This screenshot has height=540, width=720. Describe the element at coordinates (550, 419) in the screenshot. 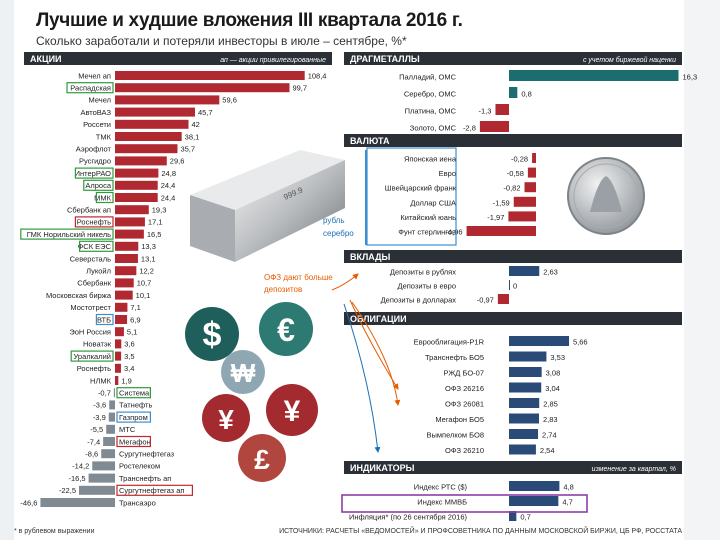

I see `bonds-value-label: 2,83` at that location.